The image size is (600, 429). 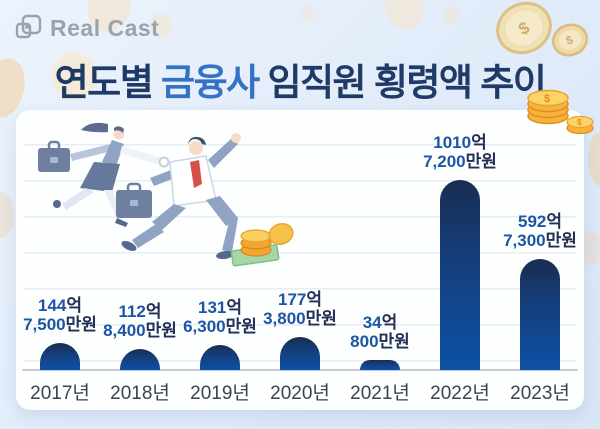 What do you see at coordinates (60, 260) in the screenshot?
I see `bar-group-2017: 144억 7,500만원 2017년` at bounding box center [60, 260].